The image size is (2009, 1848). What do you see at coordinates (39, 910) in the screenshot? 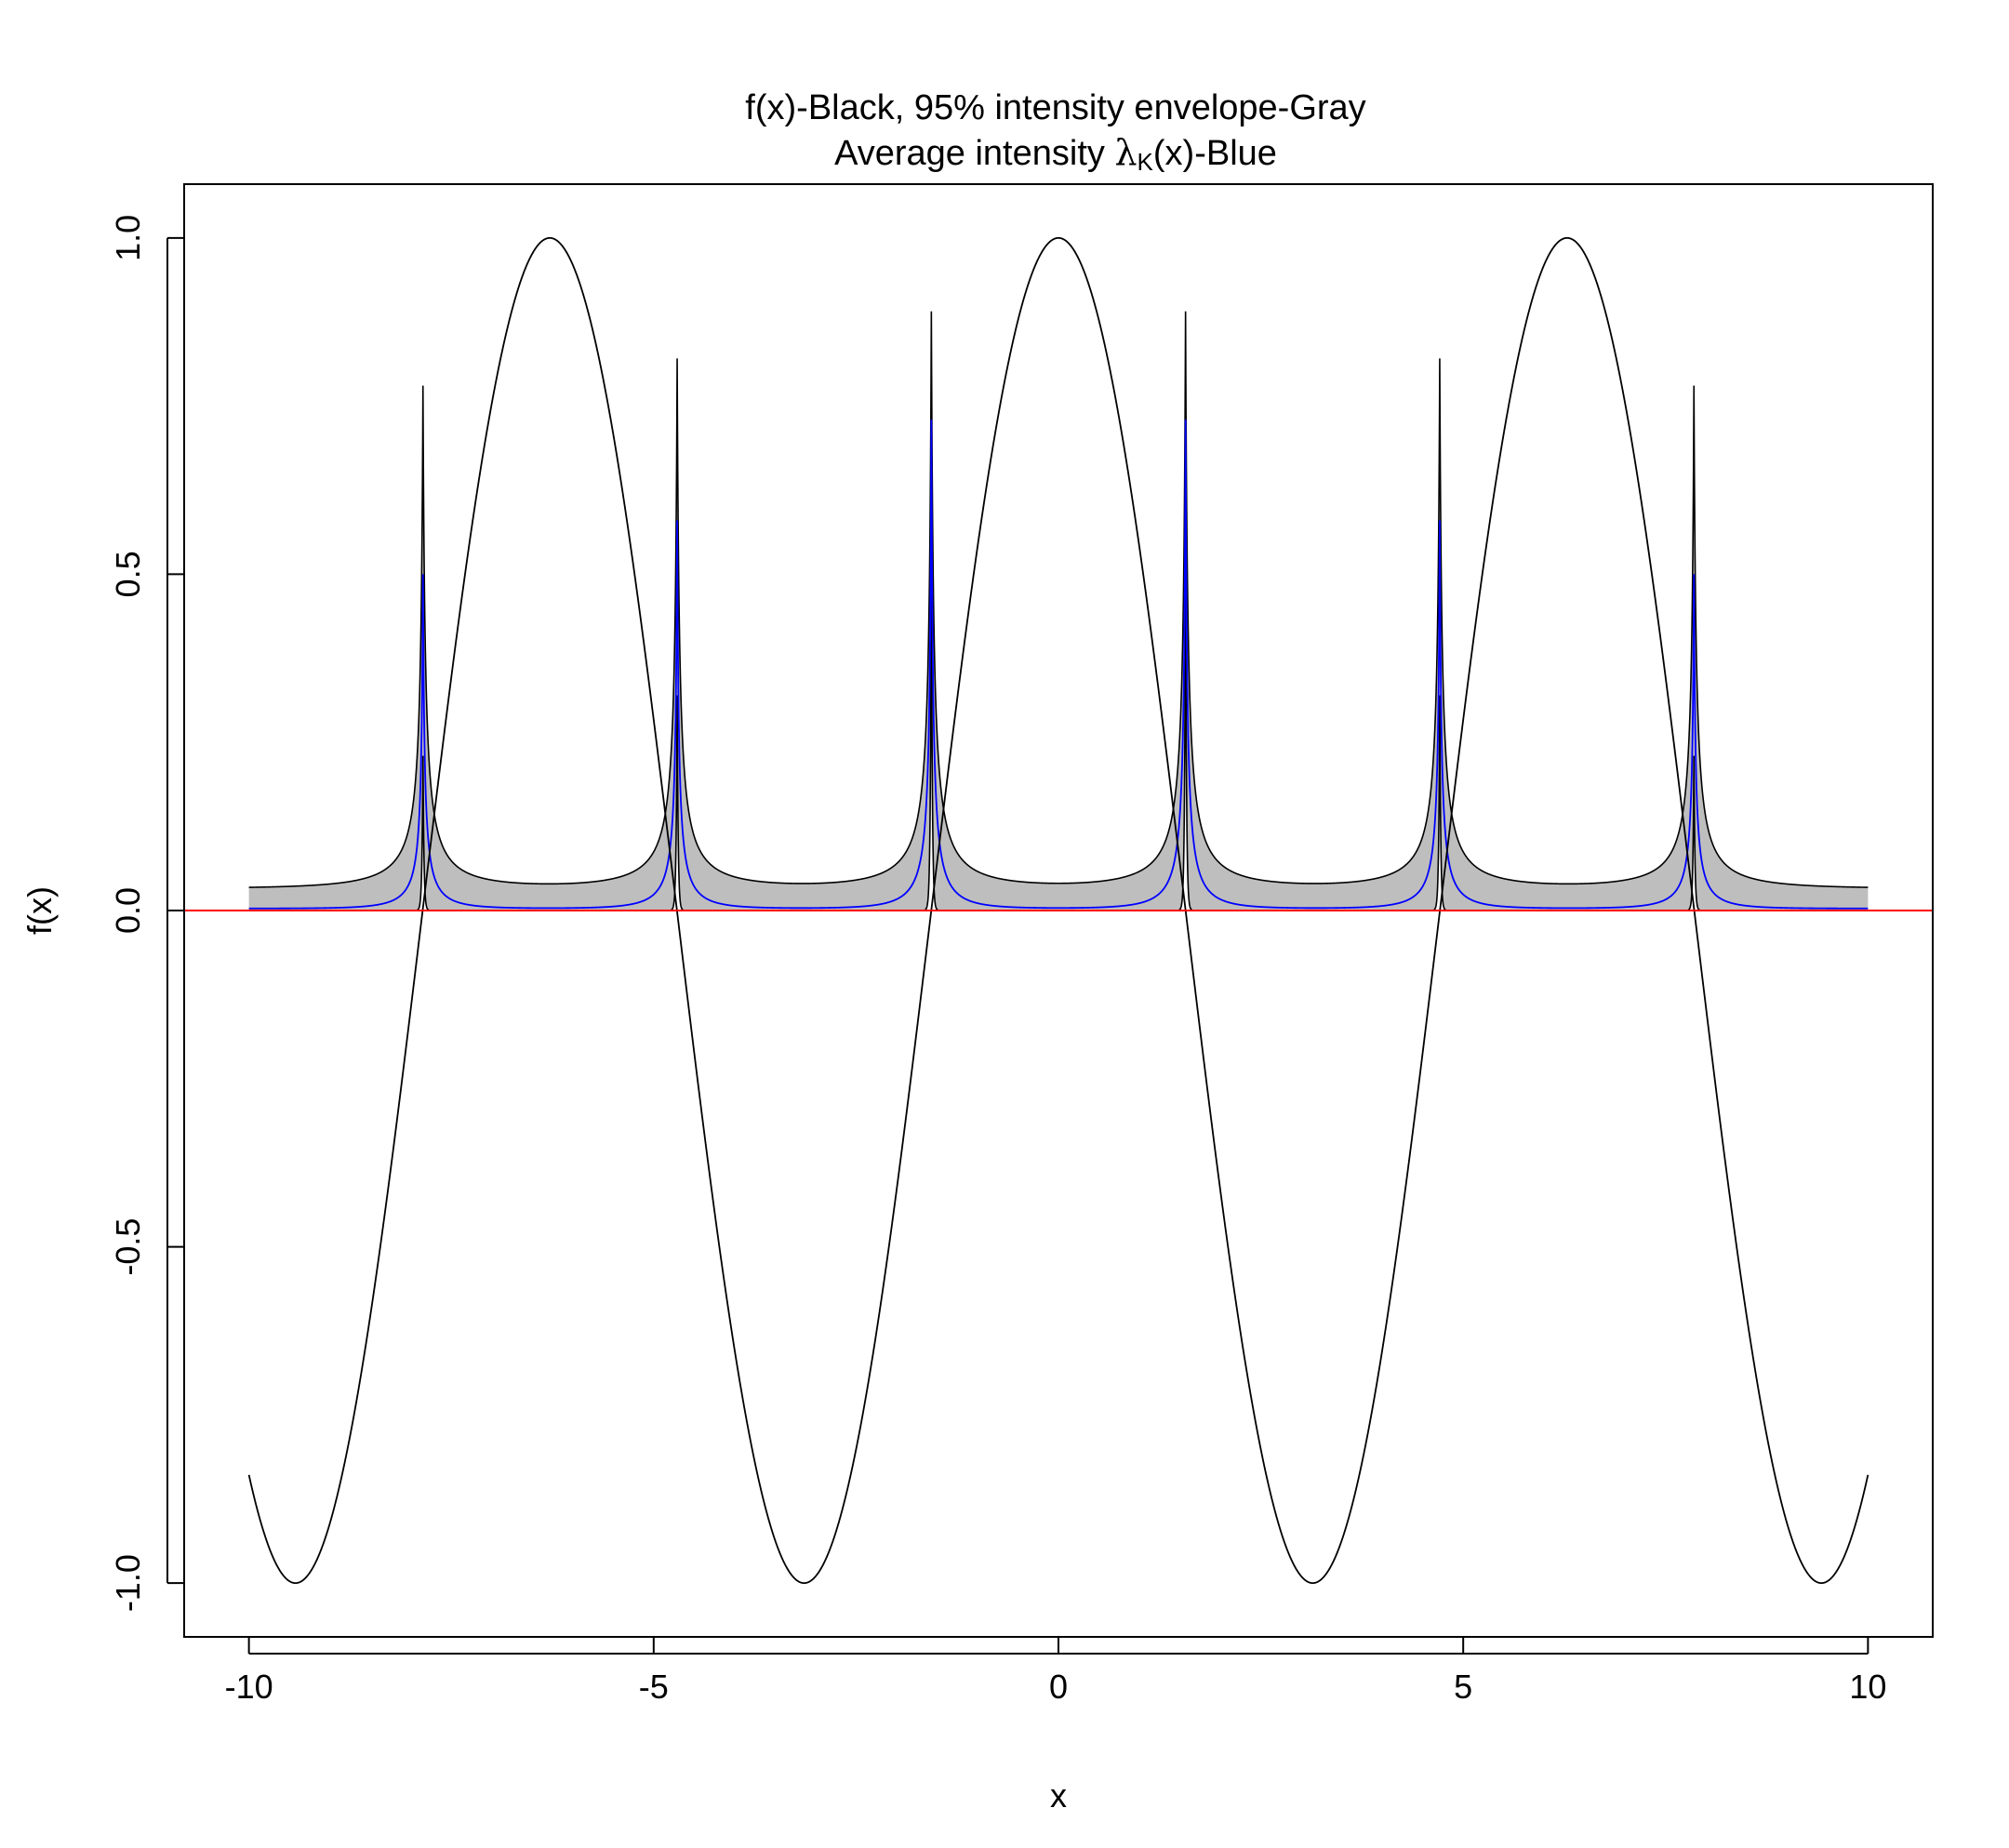
I see `y-axis-label: f(x)` at bounding box center [39, 910].